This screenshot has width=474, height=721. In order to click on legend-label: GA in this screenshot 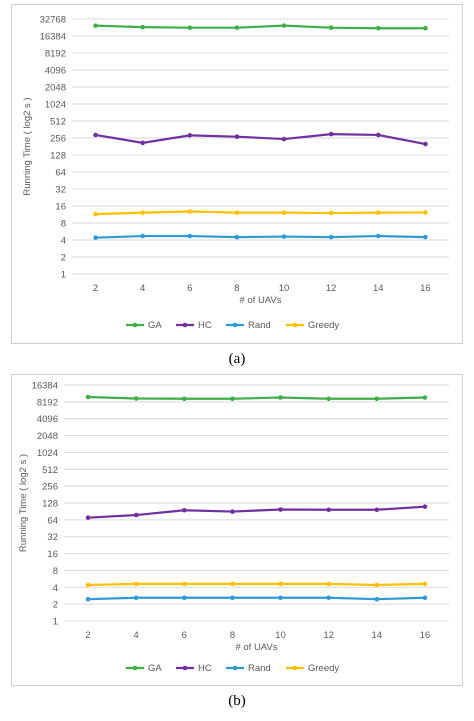, I will do `click(155, 668)`.